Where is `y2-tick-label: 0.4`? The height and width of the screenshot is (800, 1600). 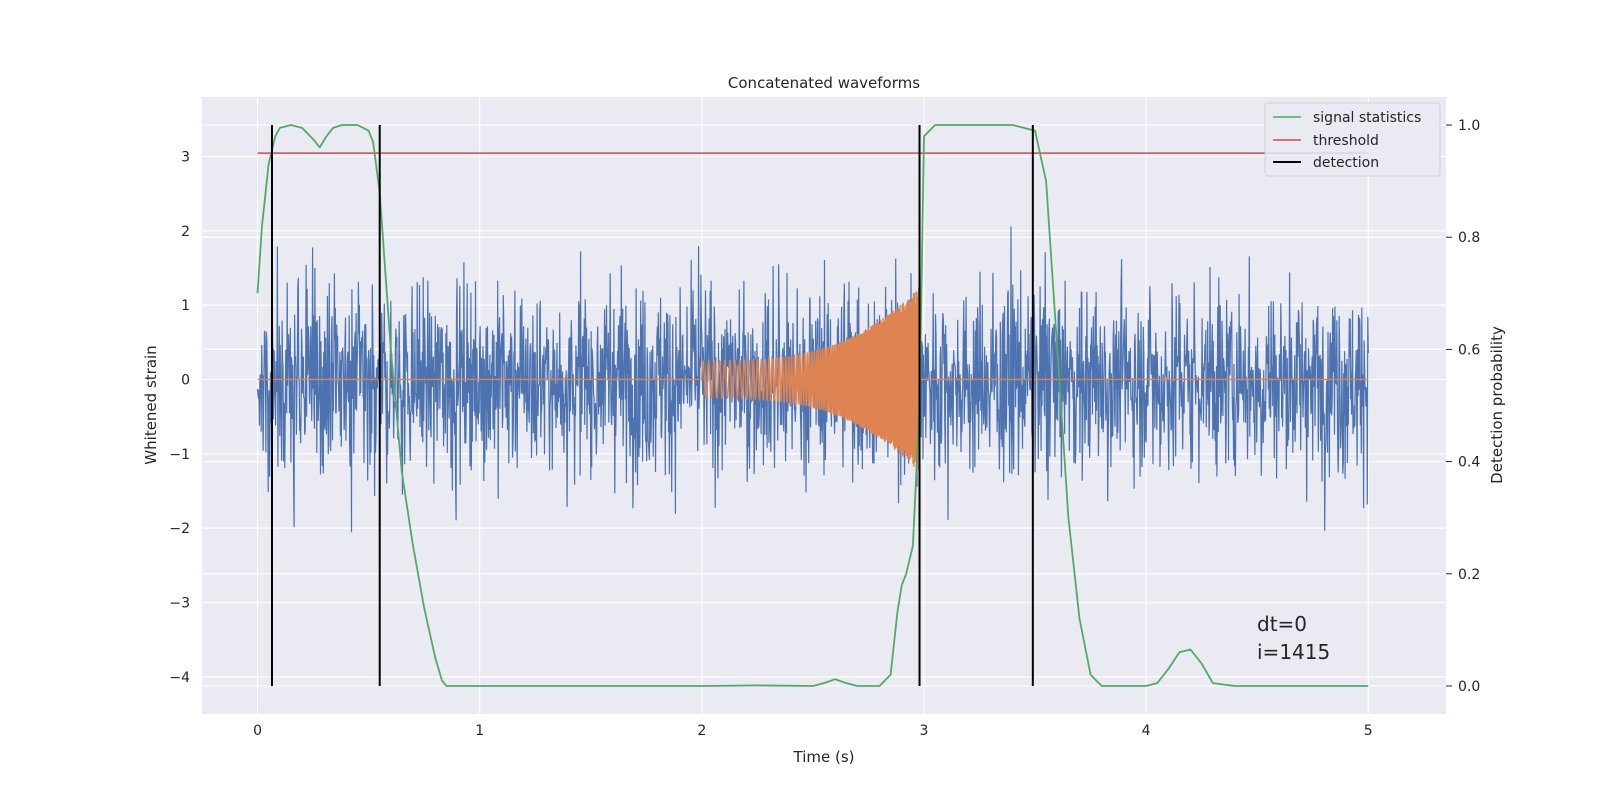 y2-tick-label: 0.4 is located at coordinates (1469, 463).